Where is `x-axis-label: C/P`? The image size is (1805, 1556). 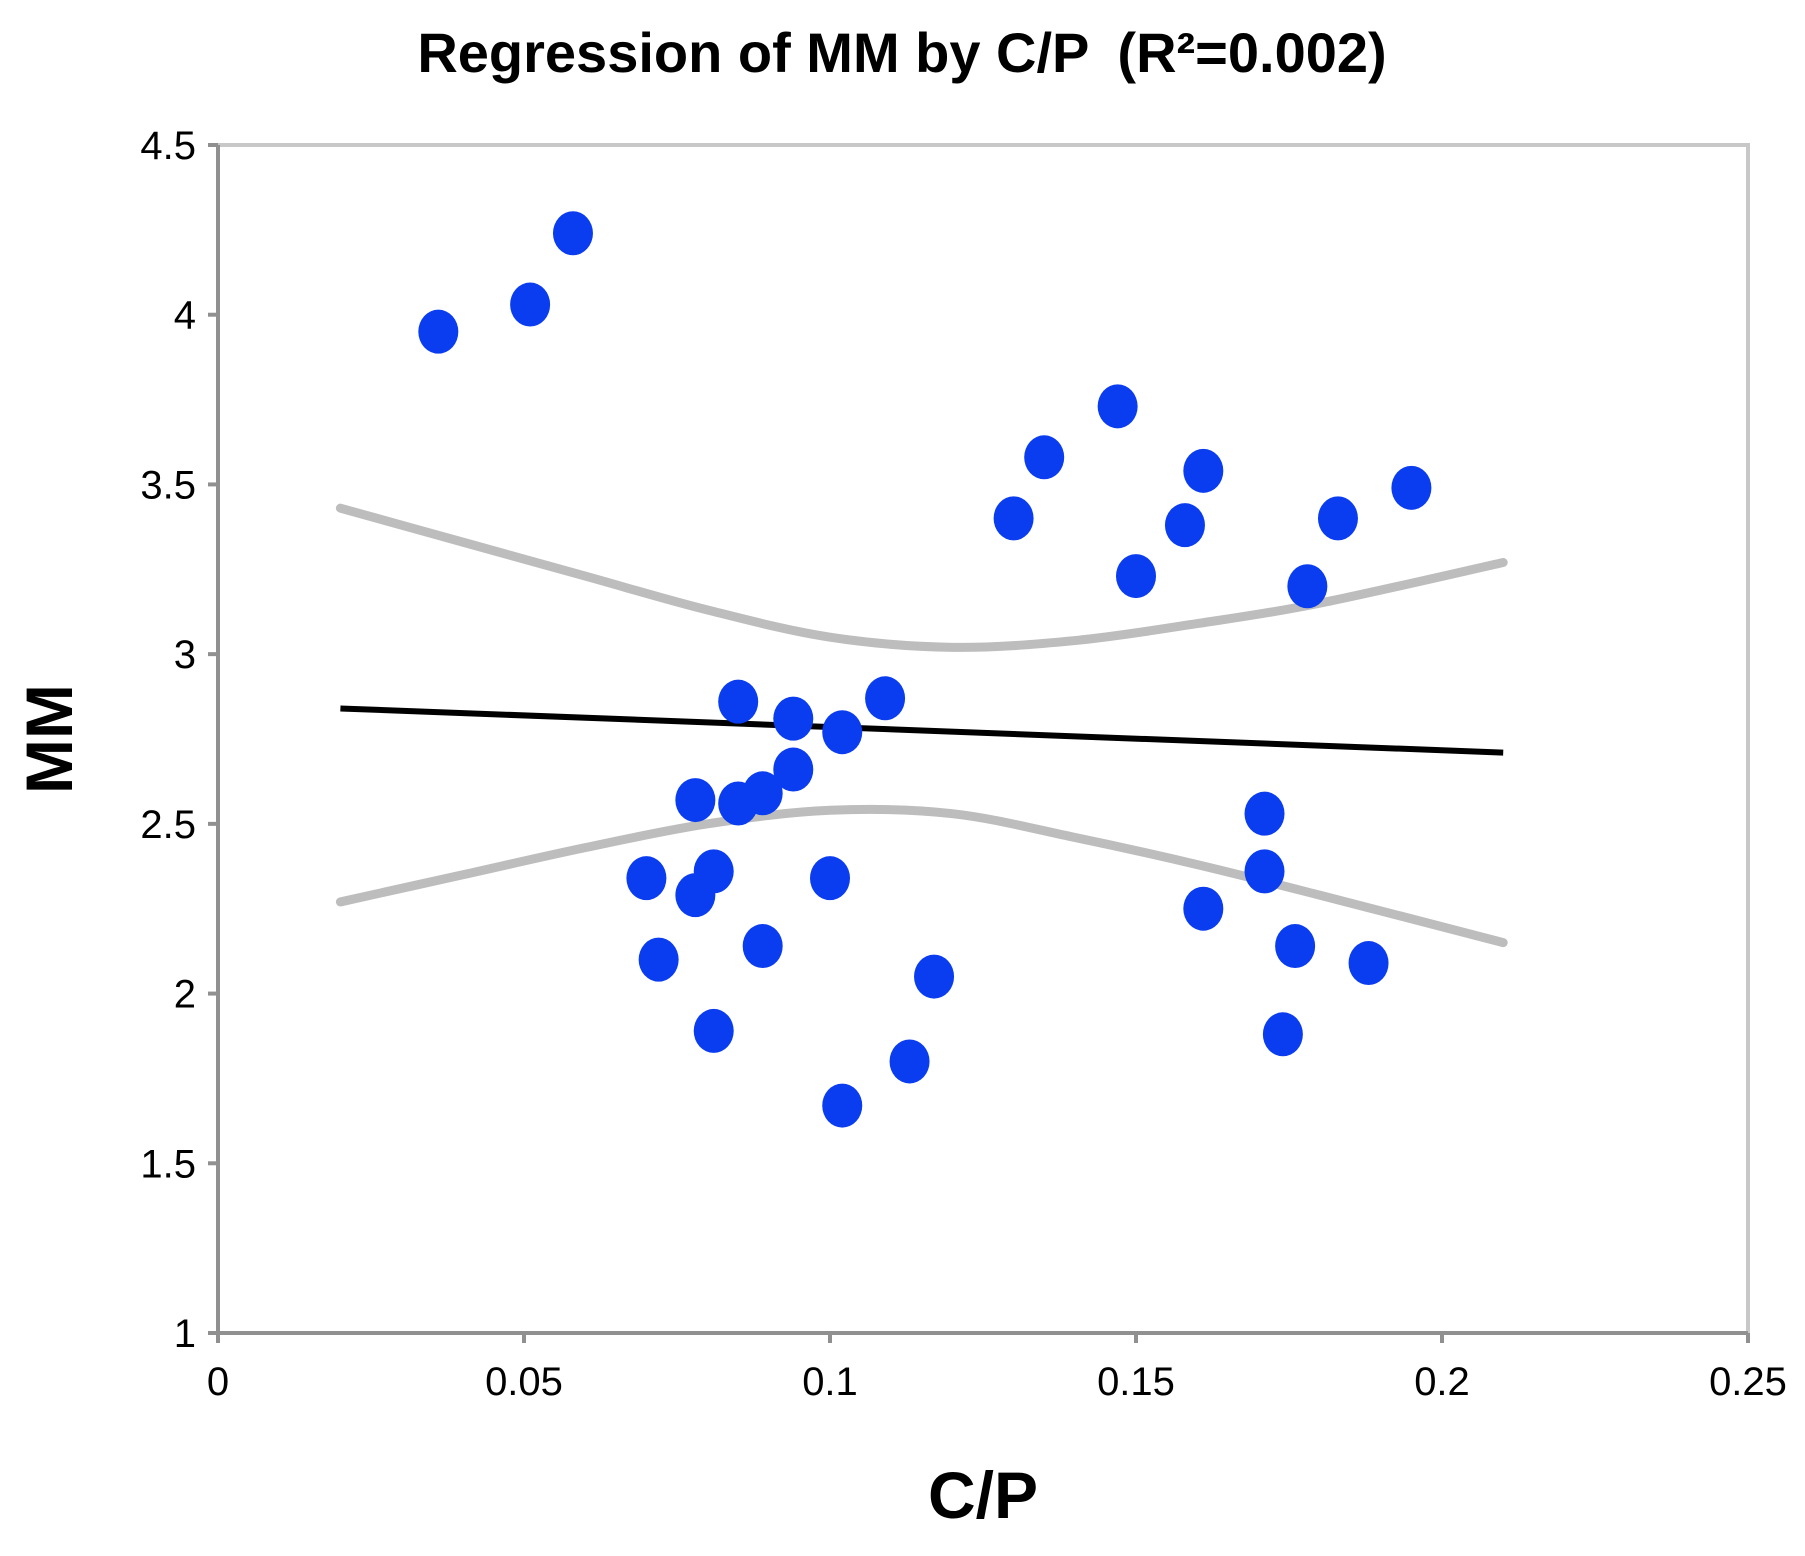
x-axis-label: C/P is located at coordinates (983, 1495).